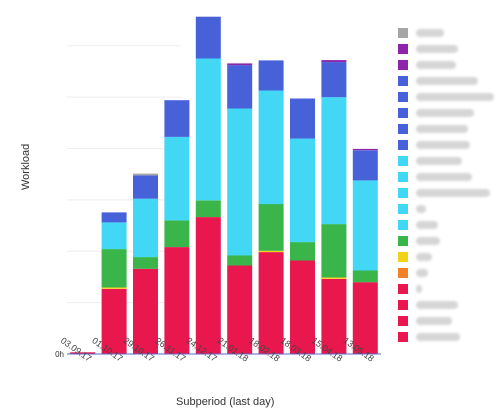 The height and width of the screenshot is (414, 501). Describe the element at coordinates (124, 174) in the screenshot. I see `gridlines` at that location.